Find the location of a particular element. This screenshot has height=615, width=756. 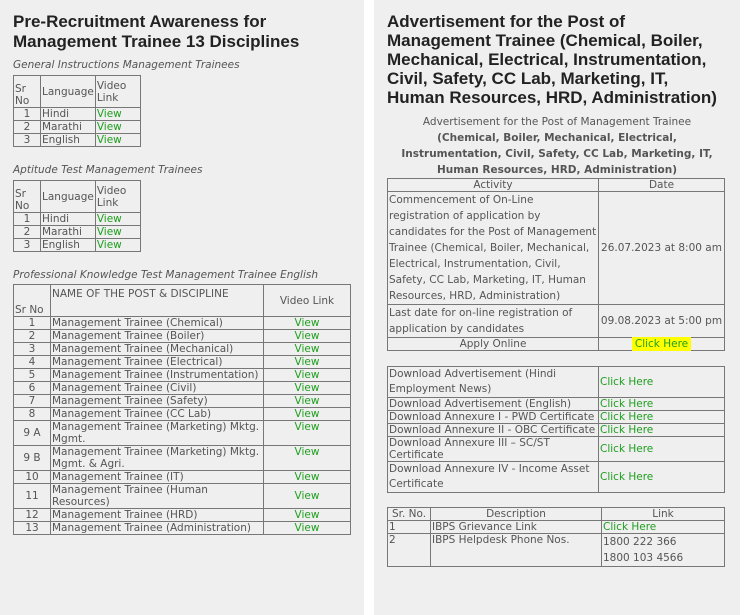

sr-cell: 6 is located at coordinates (32, 388).